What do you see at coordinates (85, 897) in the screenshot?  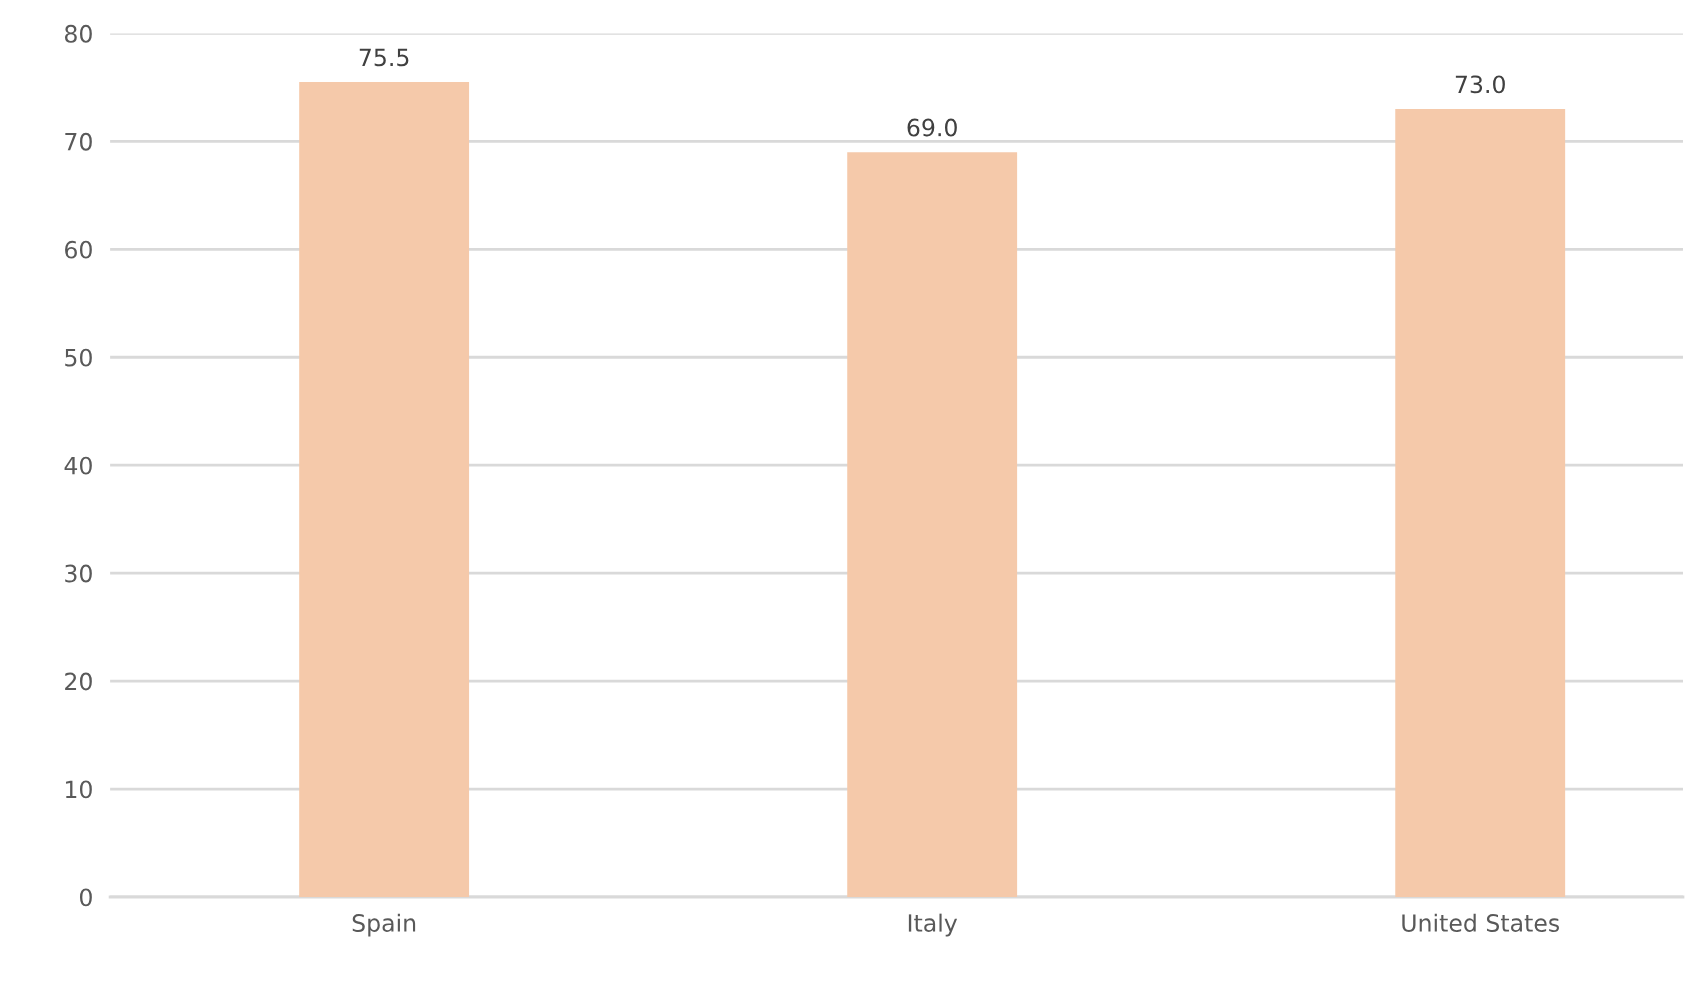 I see `y-tick-label: 0` at bounding box center [85, 897].